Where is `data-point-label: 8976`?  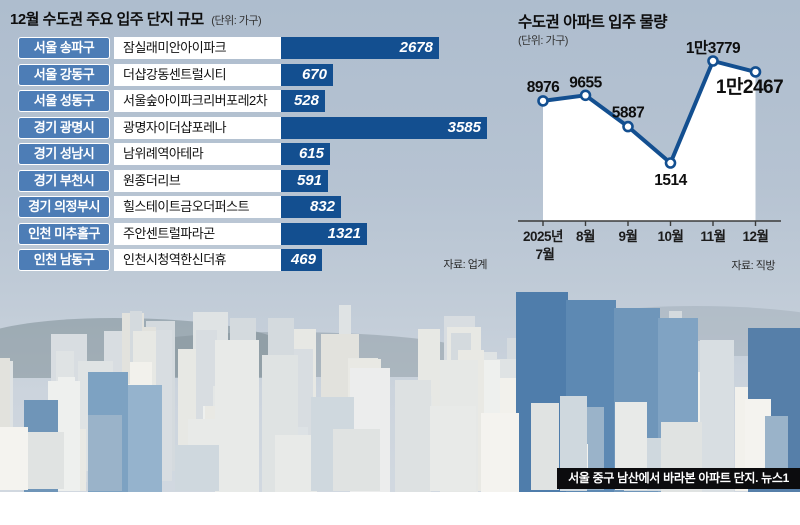
data-point-label: 8976 is located at coordinates (543, 87).